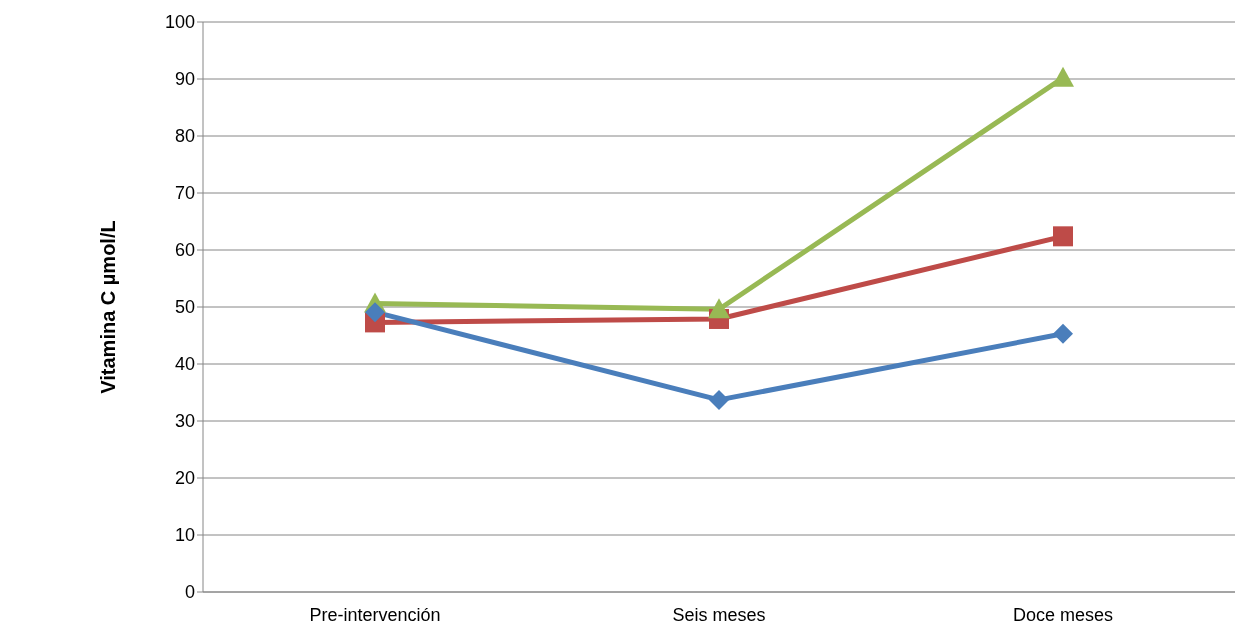 The width and height of the screenshot is (1243, 643). I want to click on y-tick-label: 10, so click(184, 535).